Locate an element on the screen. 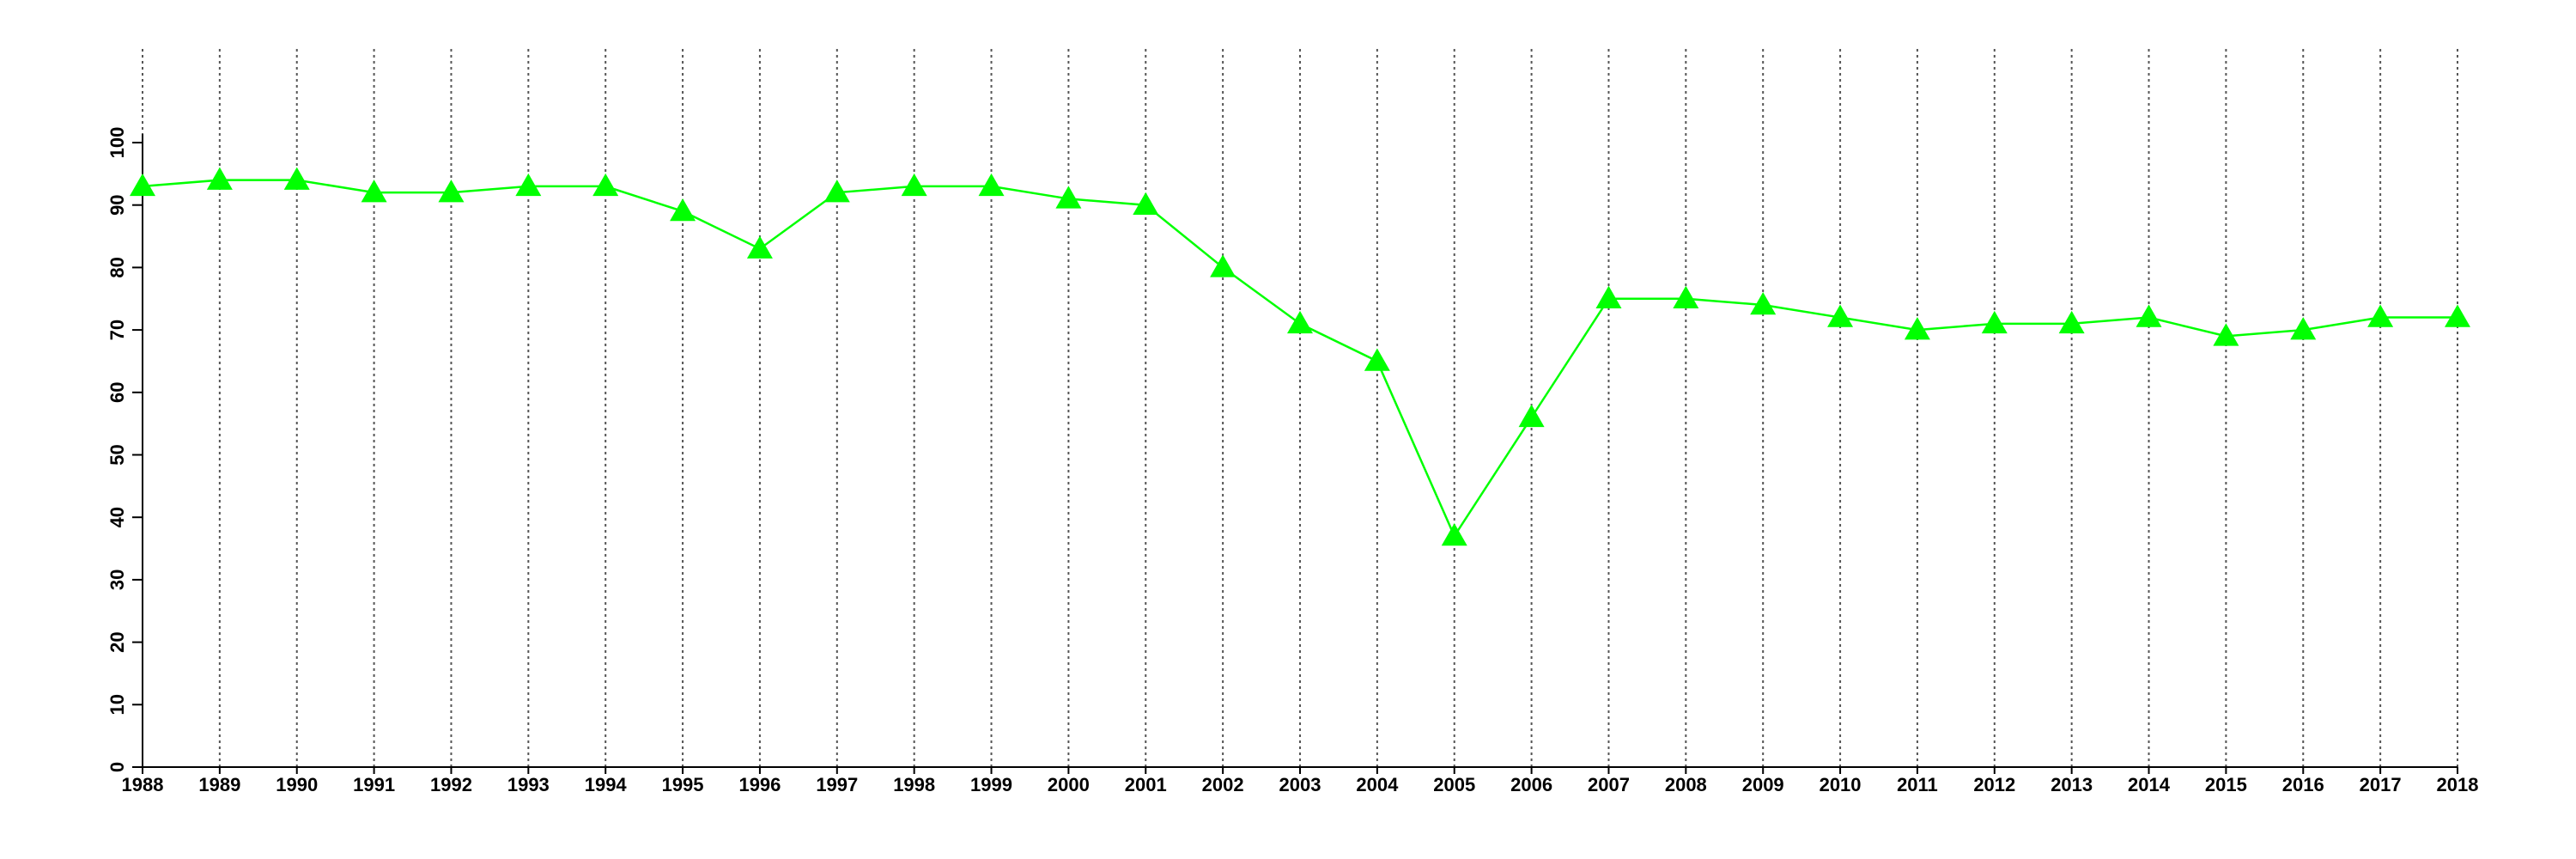 The image size is (2576, 859). x-tick-label: 2006 is located at coordinates (1531, 784).